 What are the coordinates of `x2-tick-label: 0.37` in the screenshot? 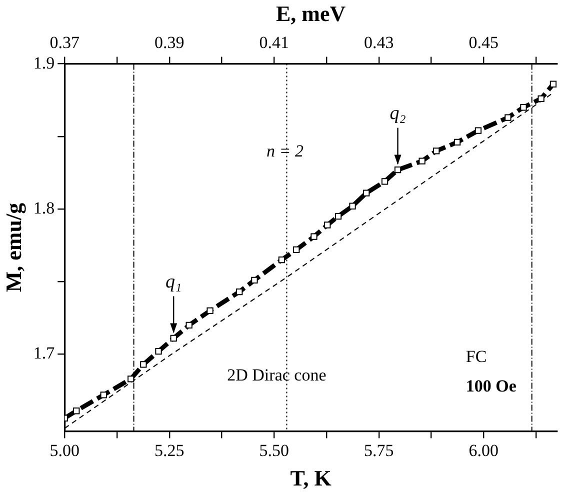 It's located at (65, 42).